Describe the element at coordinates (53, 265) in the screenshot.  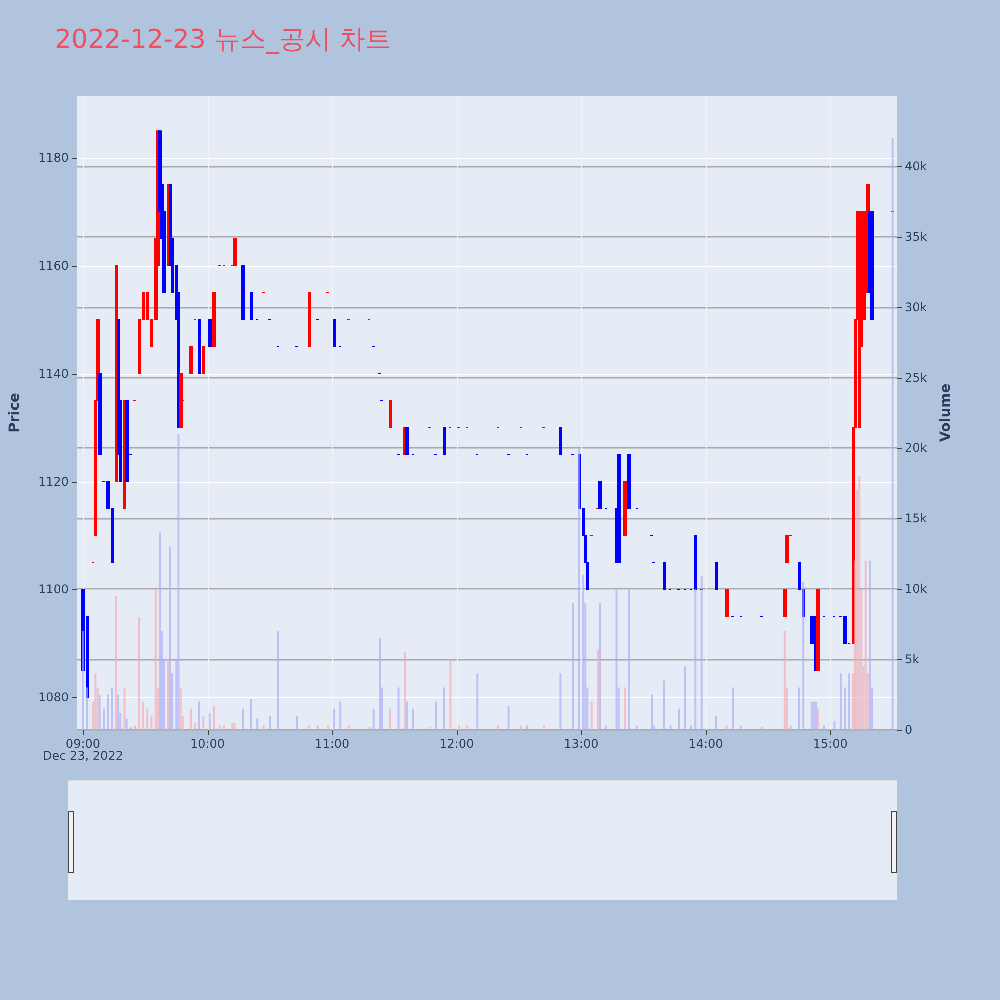
I see `y-tick-label: 1160` at that location.